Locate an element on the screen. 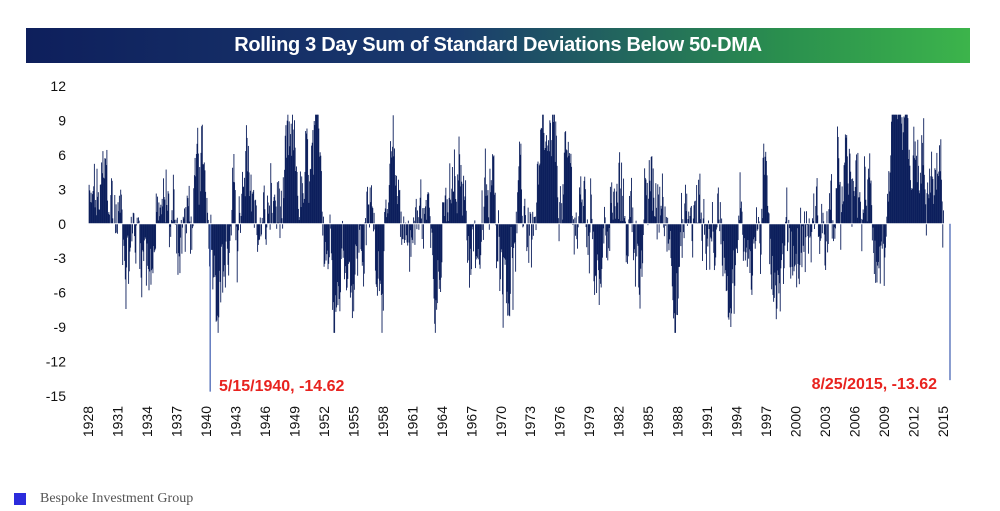  x-tick-label: 1994 is located at coordinates (737, 421).